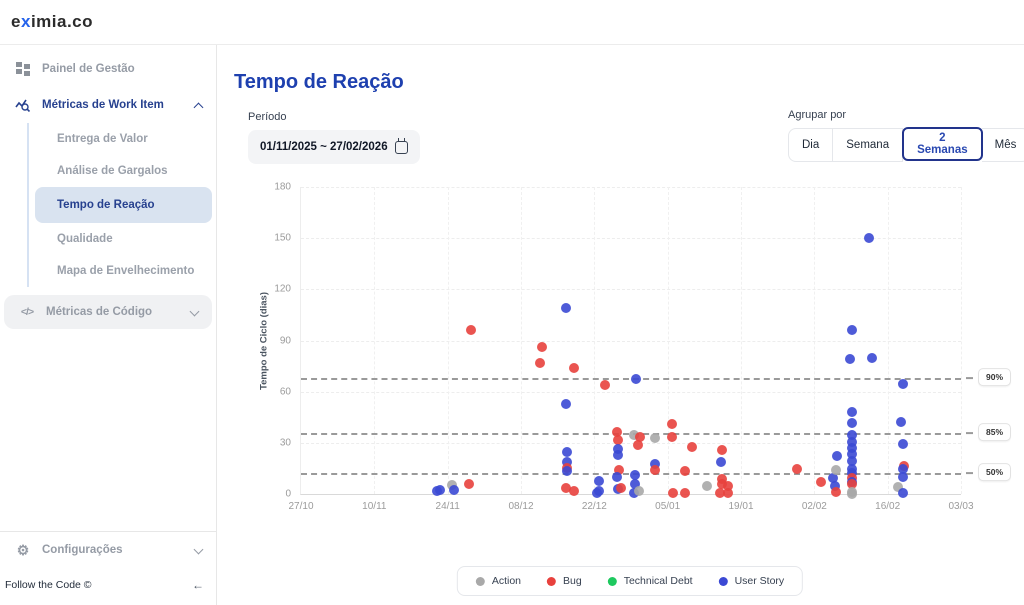 The width and height of the screenshot is (1024, 605). What do you see at coordinates (650, 581) in the screenshot?
I see `legend-item-debt: Technical Debt` at bounding box center [650, 581].